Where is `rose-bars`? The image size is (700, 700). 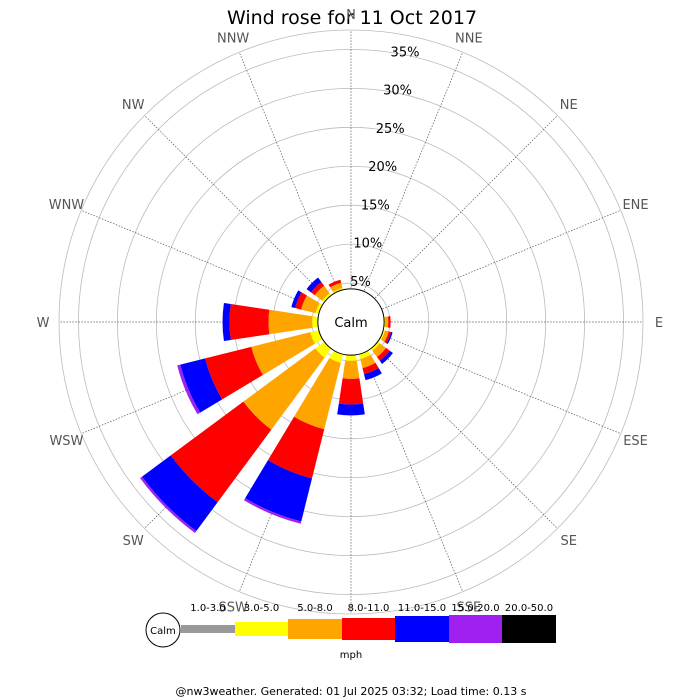 rose-bars is located at coordinates (266, 405).